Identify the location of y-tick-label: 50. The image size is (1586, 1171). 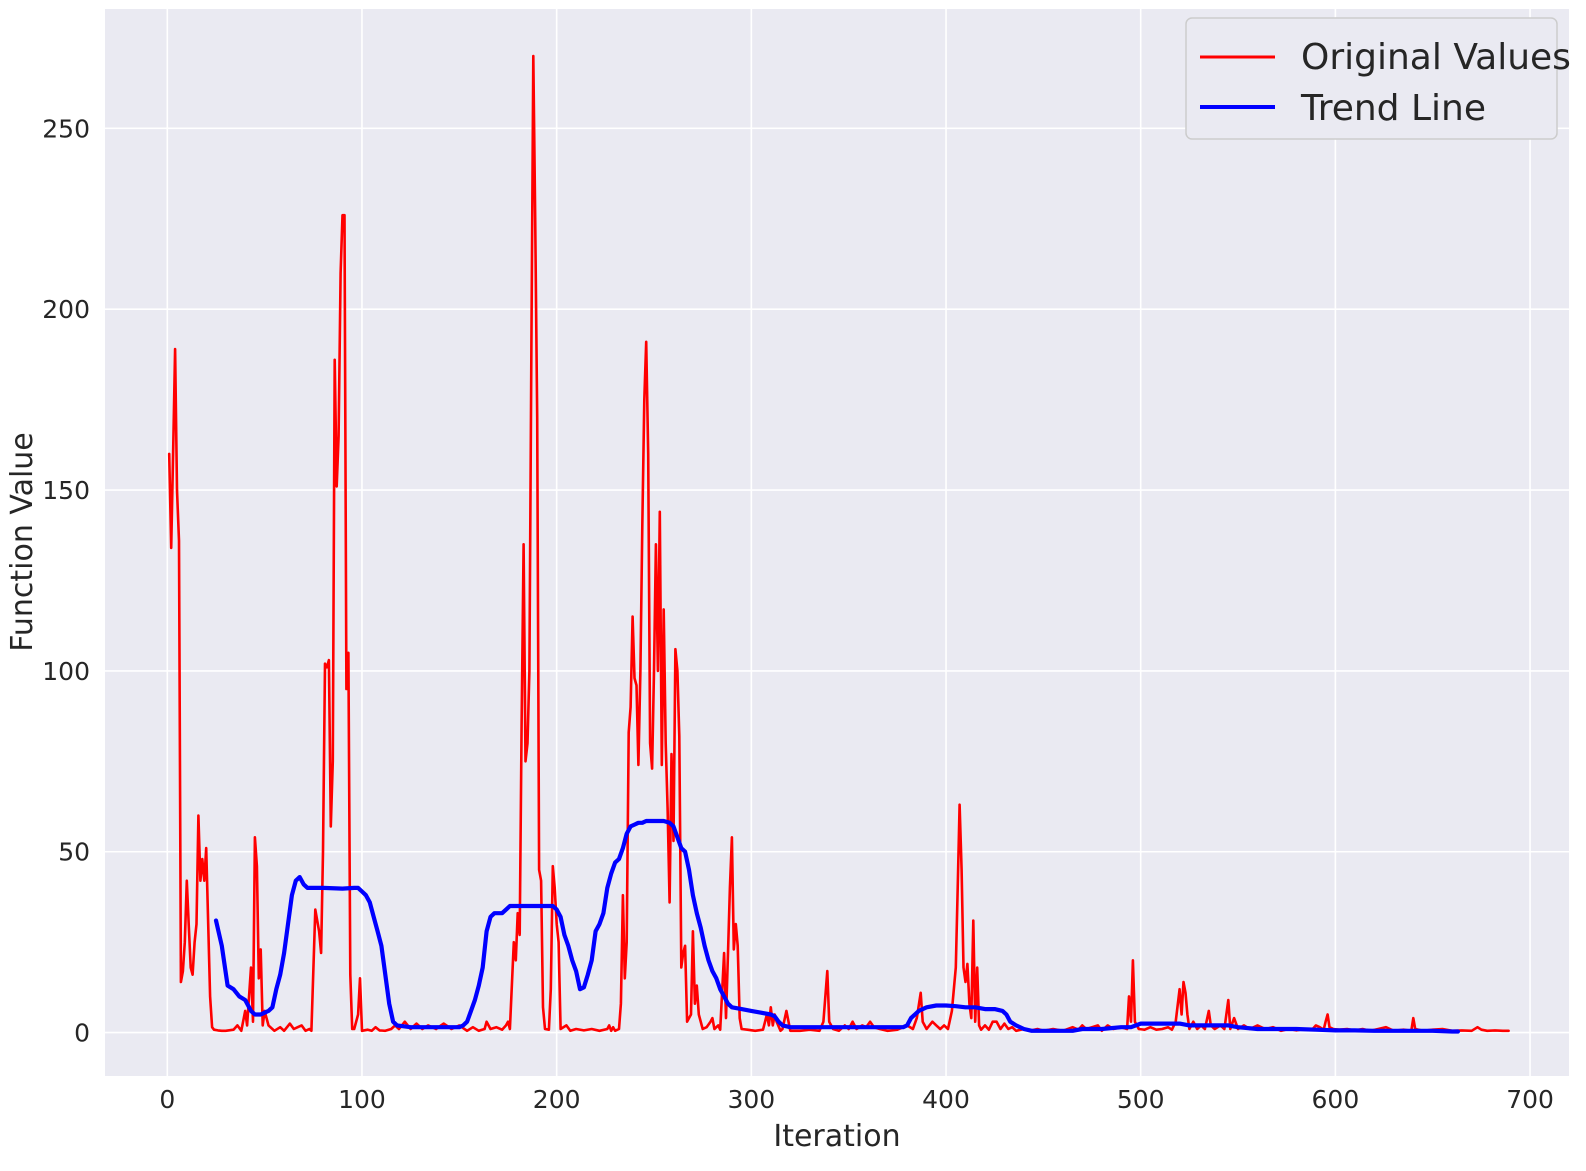
(74, 852).